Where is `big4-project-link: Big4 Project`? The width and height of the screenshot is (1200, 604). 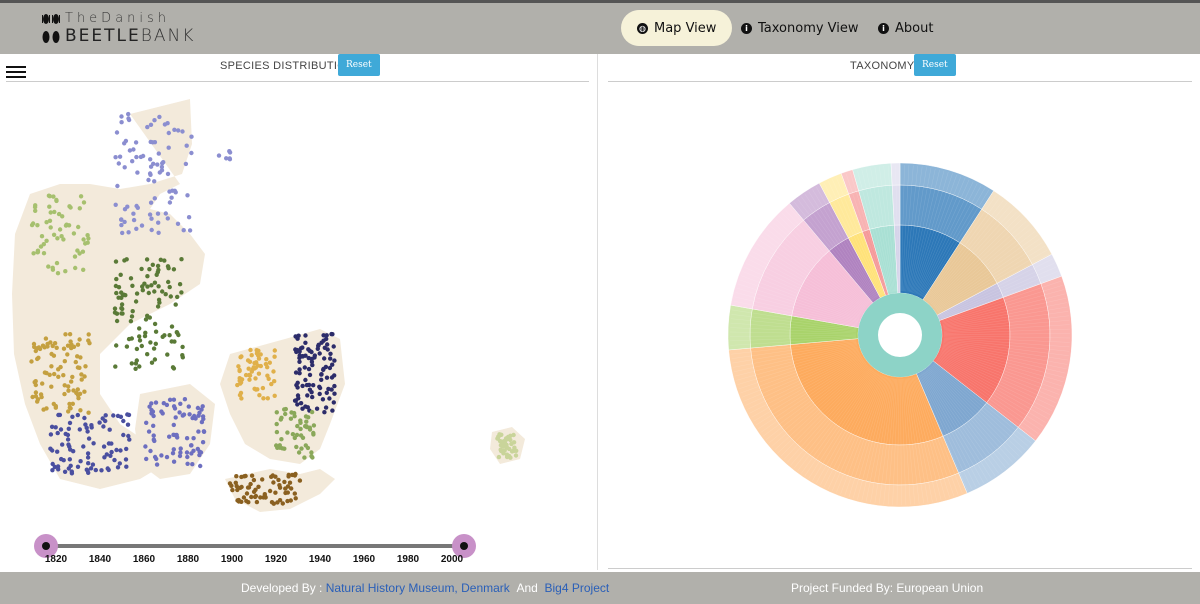 big4-project-link: Big4 Project is located at coordinates (577, 588).